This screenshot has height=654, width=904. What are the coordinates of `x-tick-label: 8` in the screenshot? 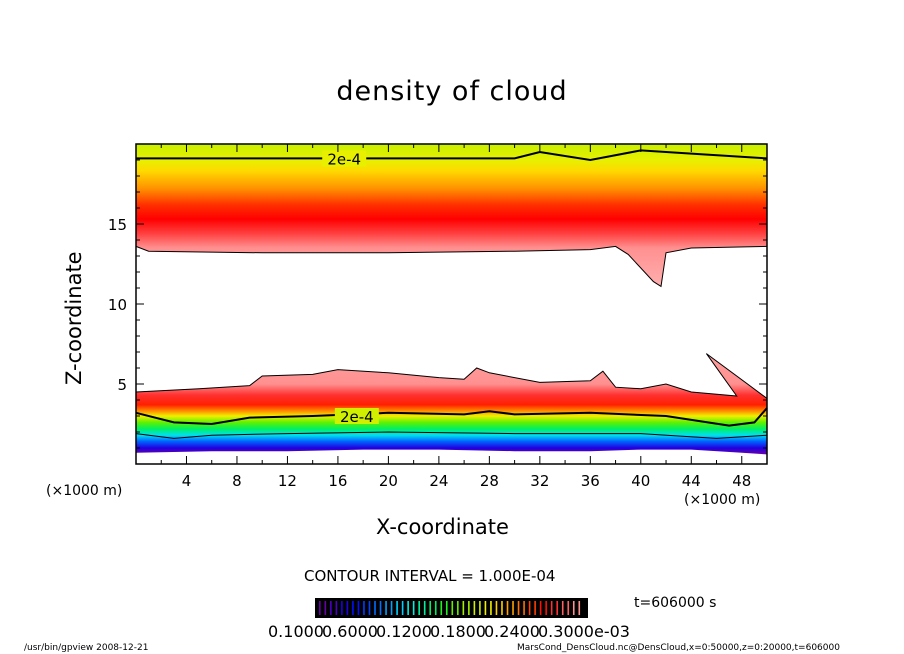 It's located at (237, 481).